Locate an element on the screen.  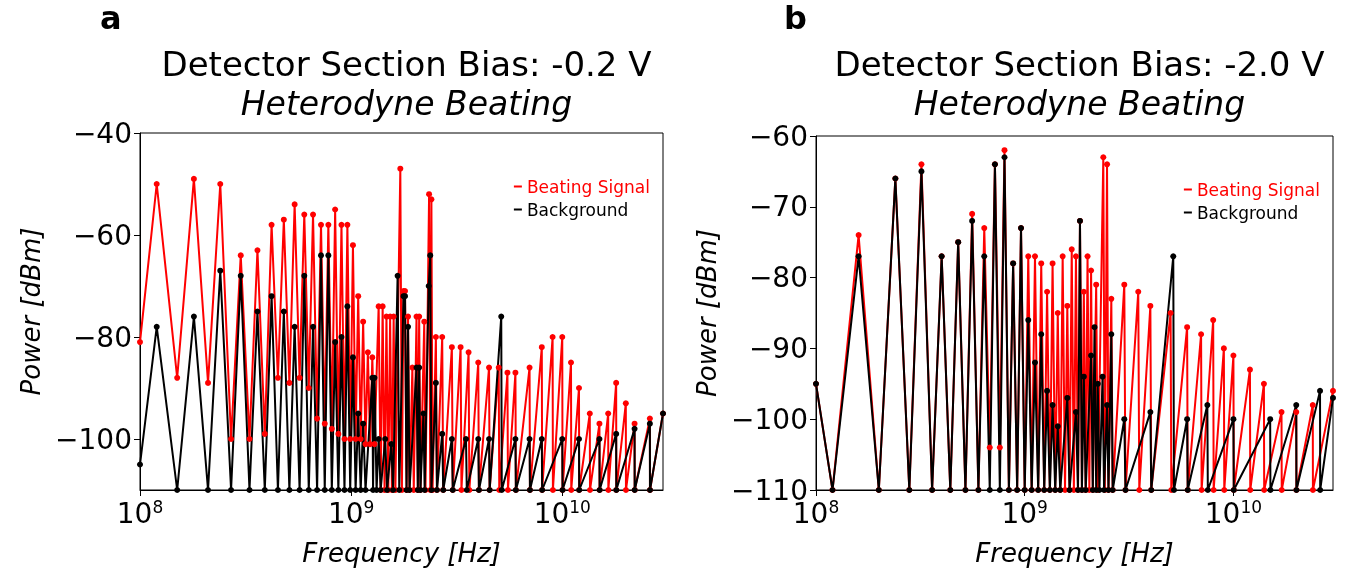
chart-title: Detector Section Bias: -0.2 V is located at coordinates (406, 64).